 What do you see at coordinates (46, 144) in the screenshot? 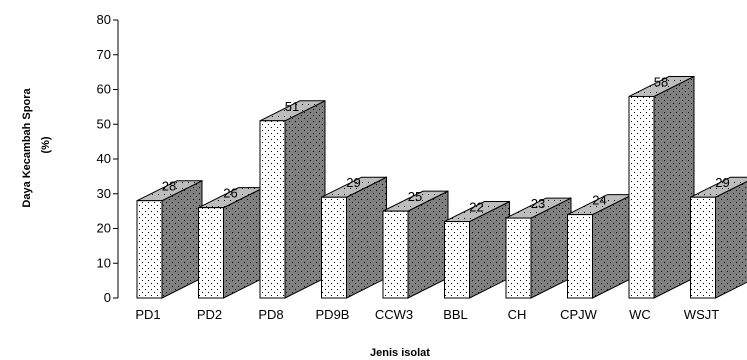
I see `y-axis-unit: (%)` at bounding box center [46, 144].